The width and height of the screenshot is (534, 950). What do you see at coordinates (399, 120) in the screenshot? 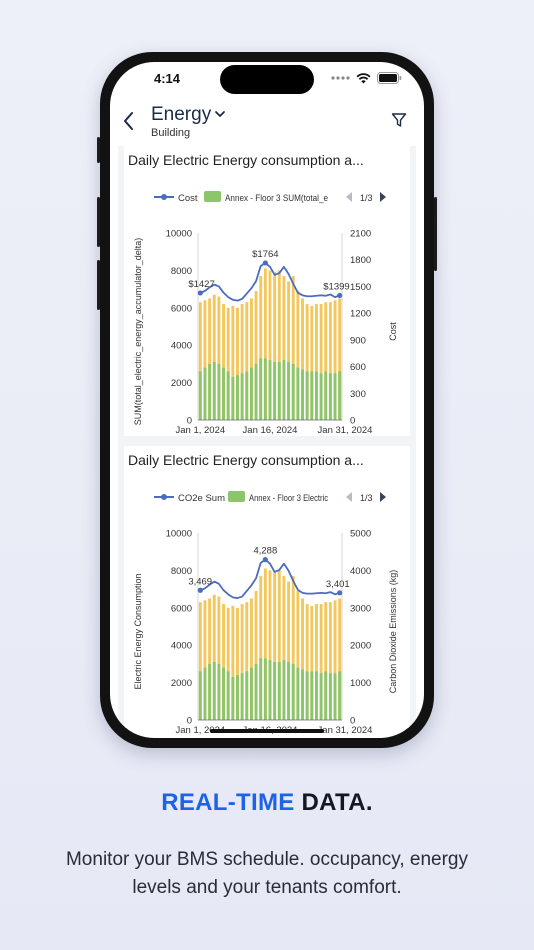
I see `filter-icon` at bounding box center [399, 120].